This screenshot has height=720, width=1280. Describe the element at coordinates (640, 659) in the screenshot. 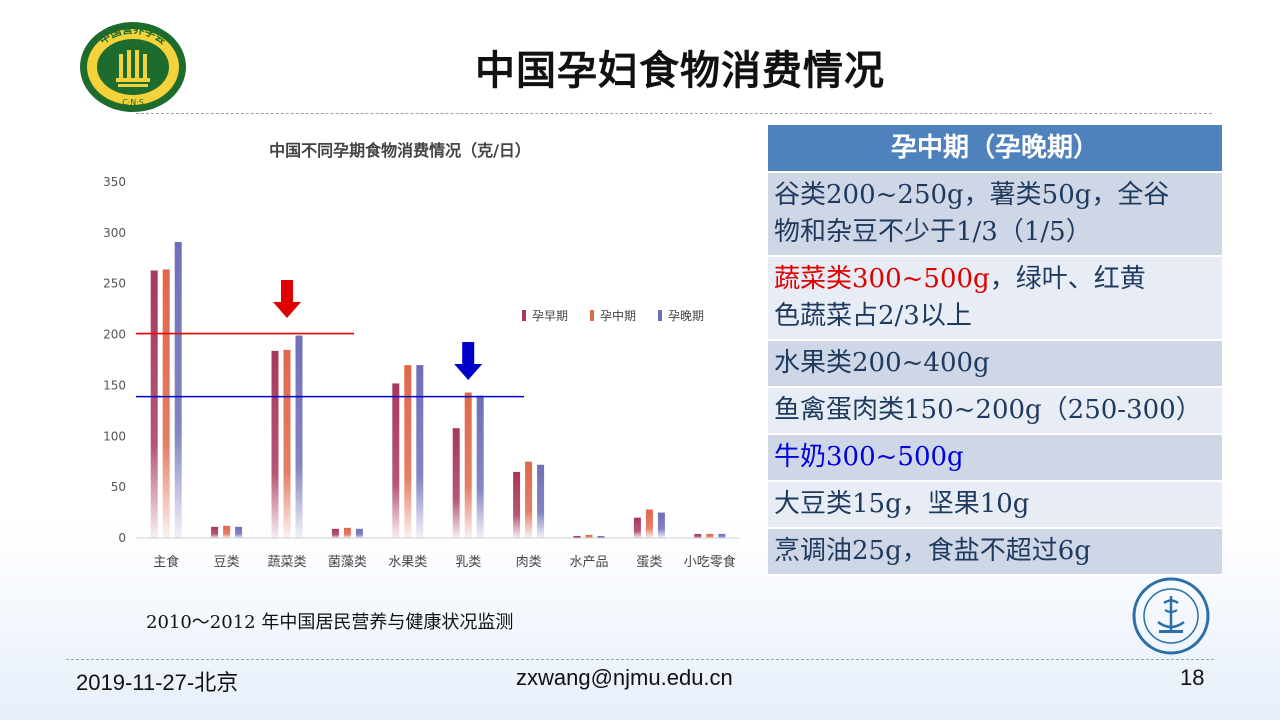

I see `footer-separator` at that location.